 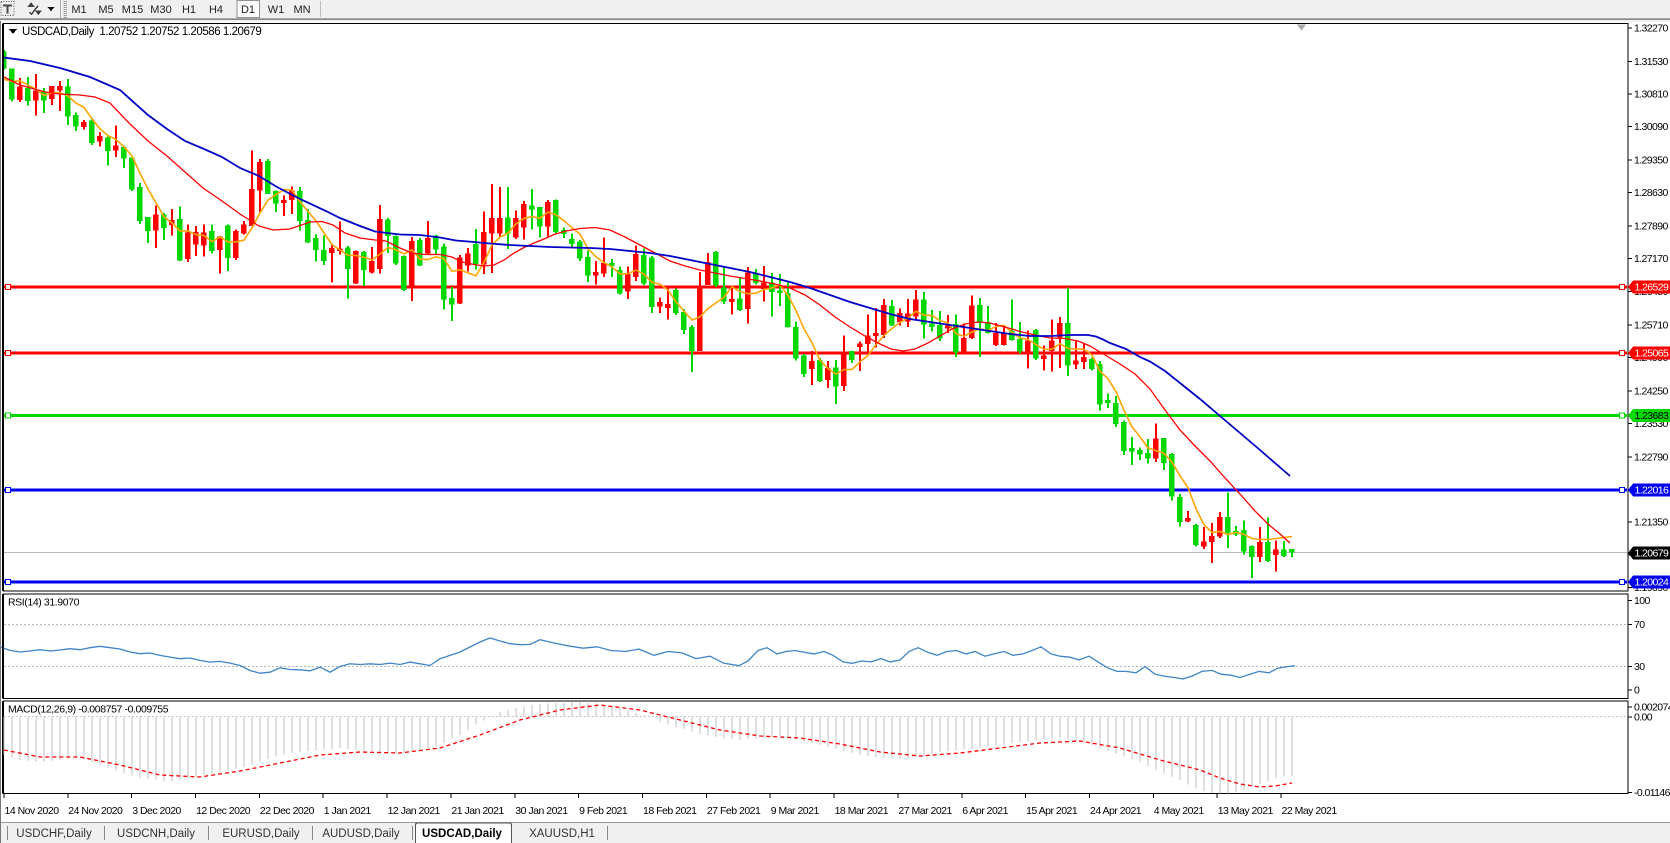 I want to click on svg-text: USDCAD,Daily, so click(x=462, y=834).